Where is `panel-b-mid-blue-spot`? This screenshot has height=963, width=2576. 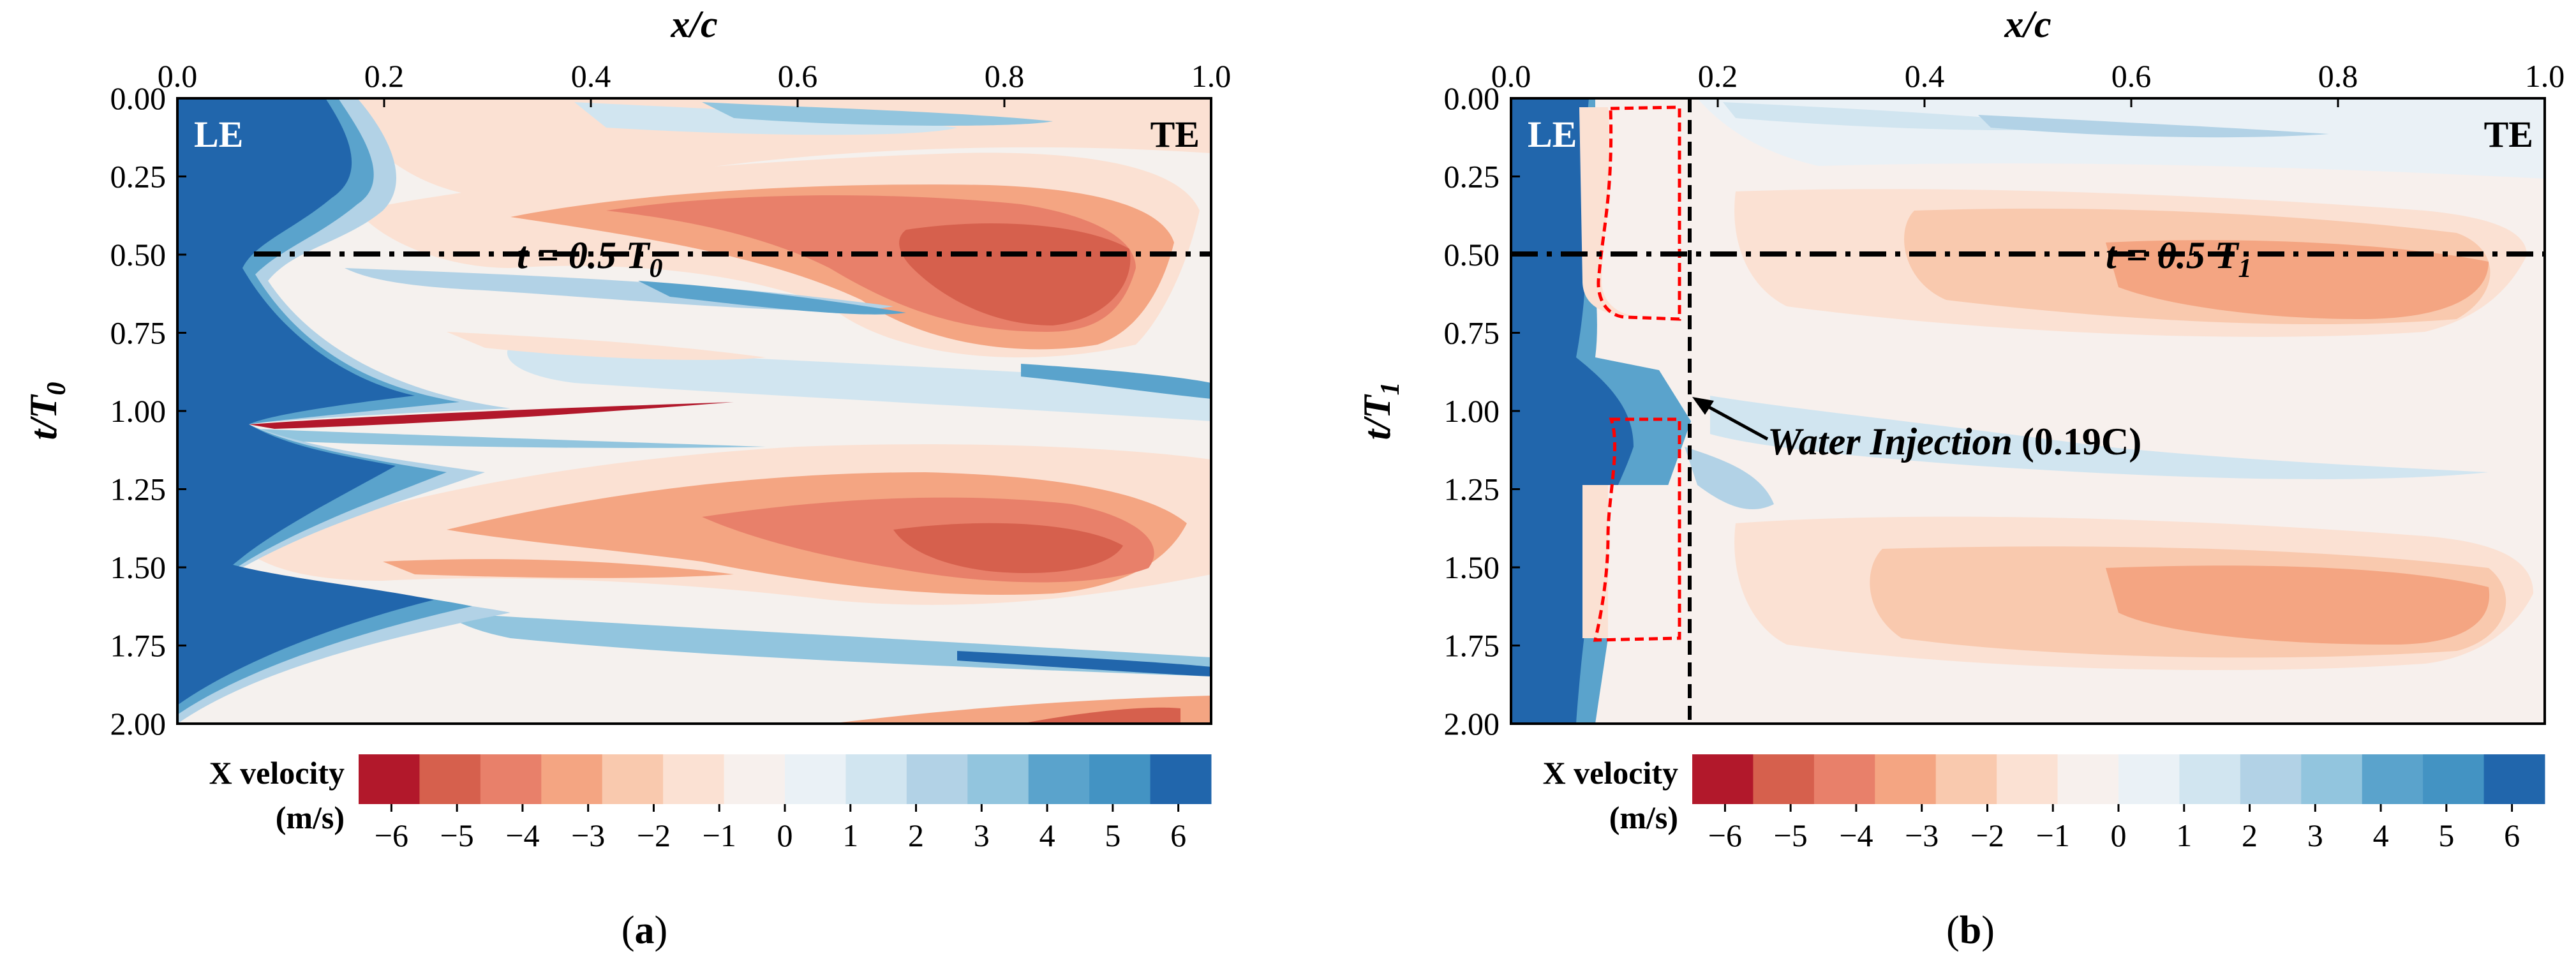 panel-b-mid-blue-spot is located at coordinates (1729, 478).